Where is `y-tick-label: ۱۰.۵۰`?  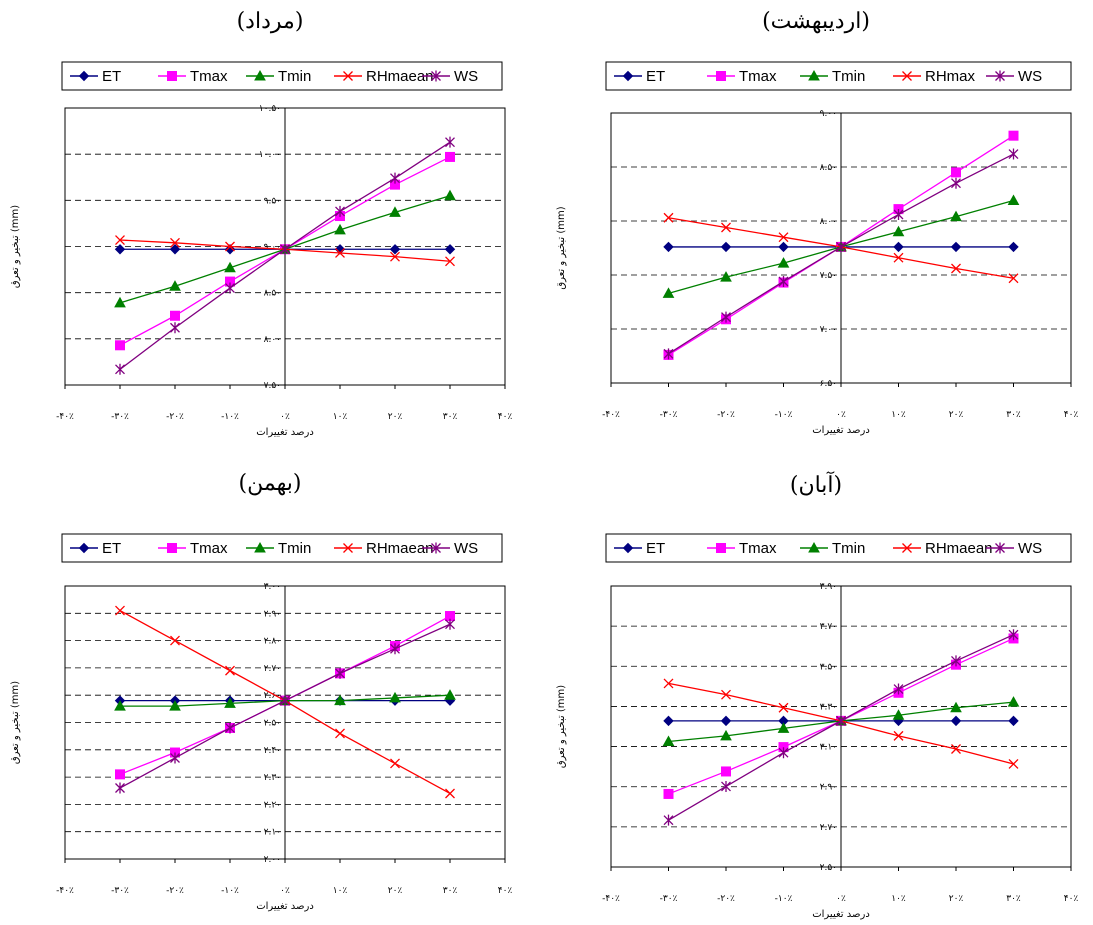
y-tick-label: ۱۰.۵۰ is located at coordinates (270, 109).